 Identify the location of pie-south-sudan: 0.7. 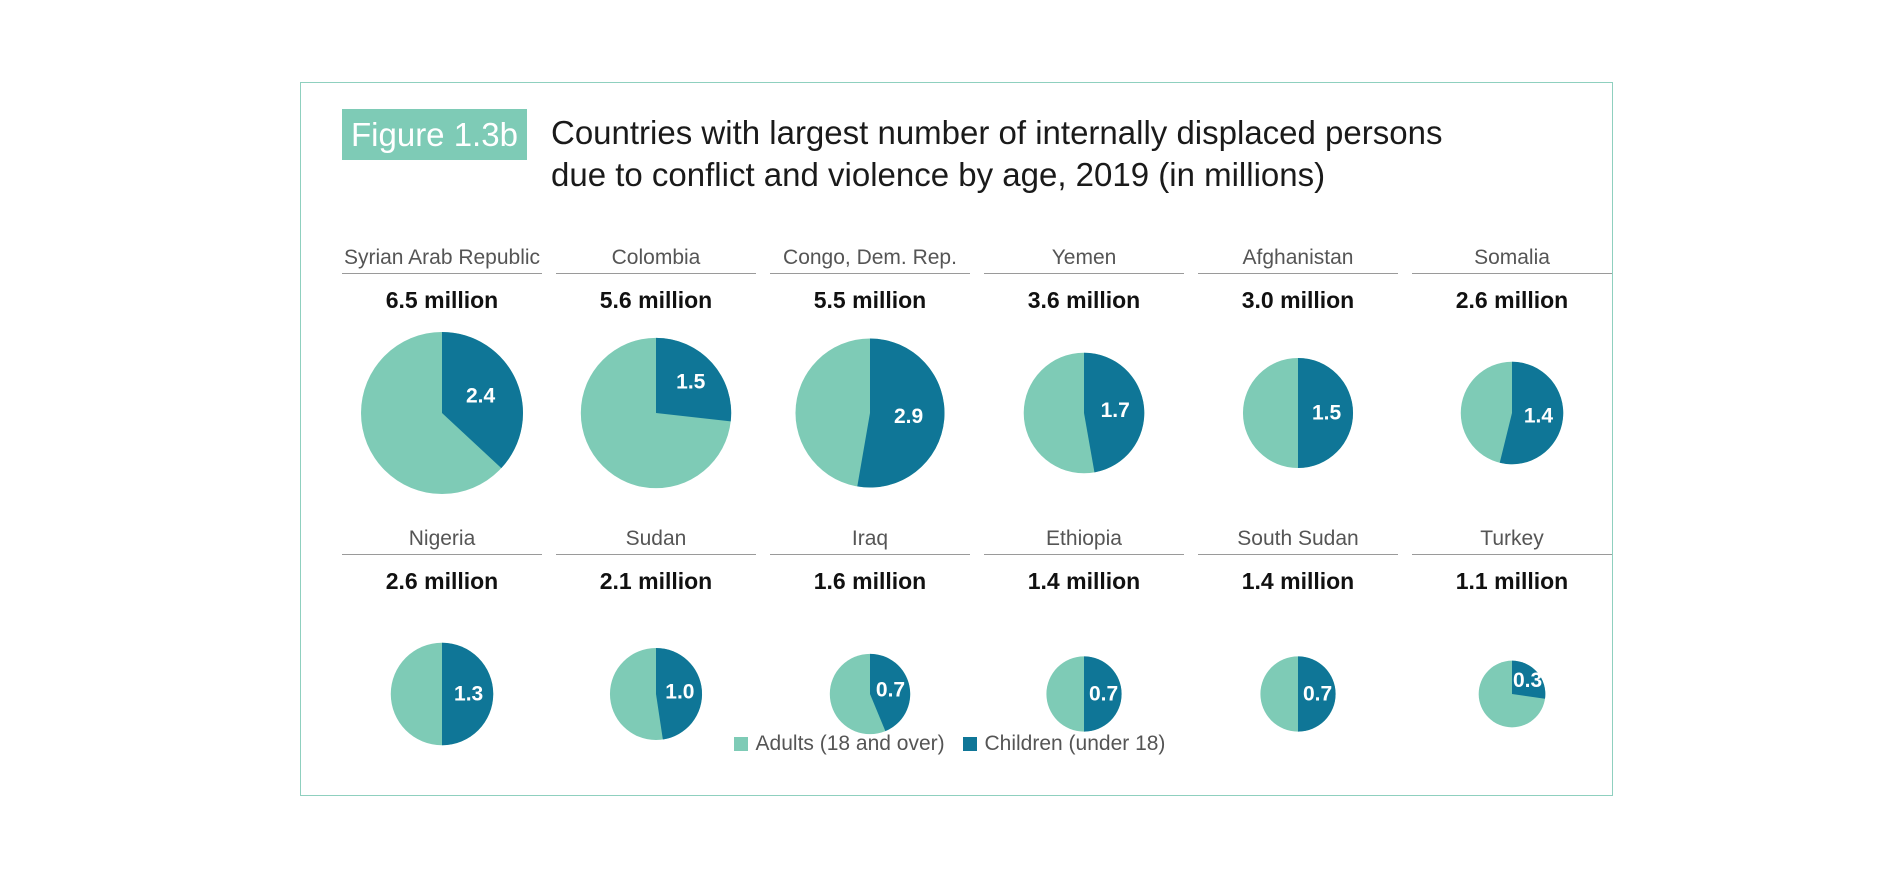
(1298, 694).